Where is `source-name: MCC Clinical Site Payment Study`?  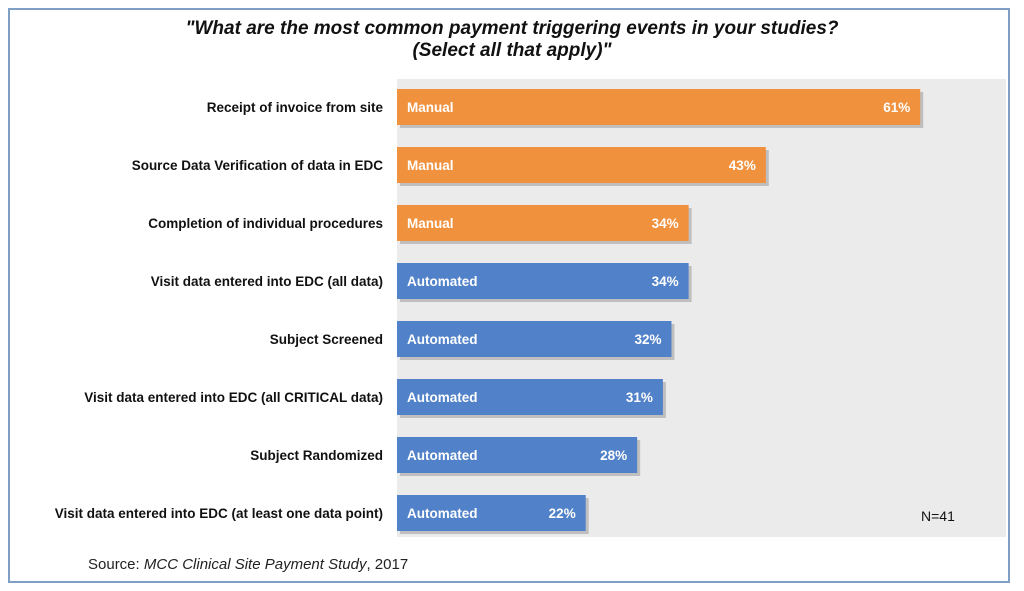 source-name: MCC Clinical Site Payment Study is located at coordinates (255, 564).